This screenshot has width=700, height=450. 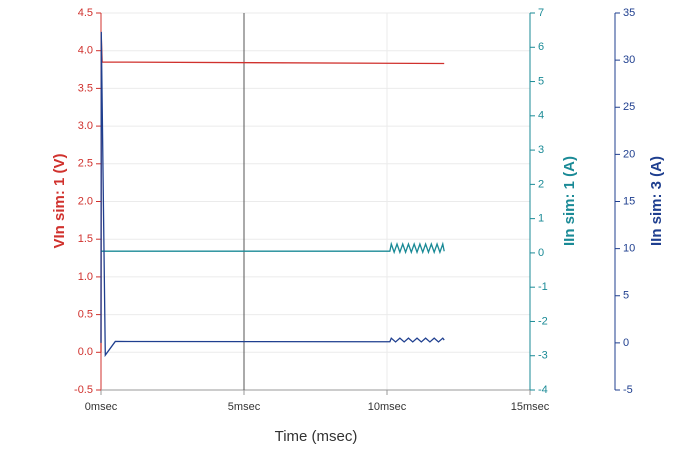 What do you see at coordinates (626, 296) in the screenshot?
I see `y3-tick-label: 5` at bounding box center [626, 296].